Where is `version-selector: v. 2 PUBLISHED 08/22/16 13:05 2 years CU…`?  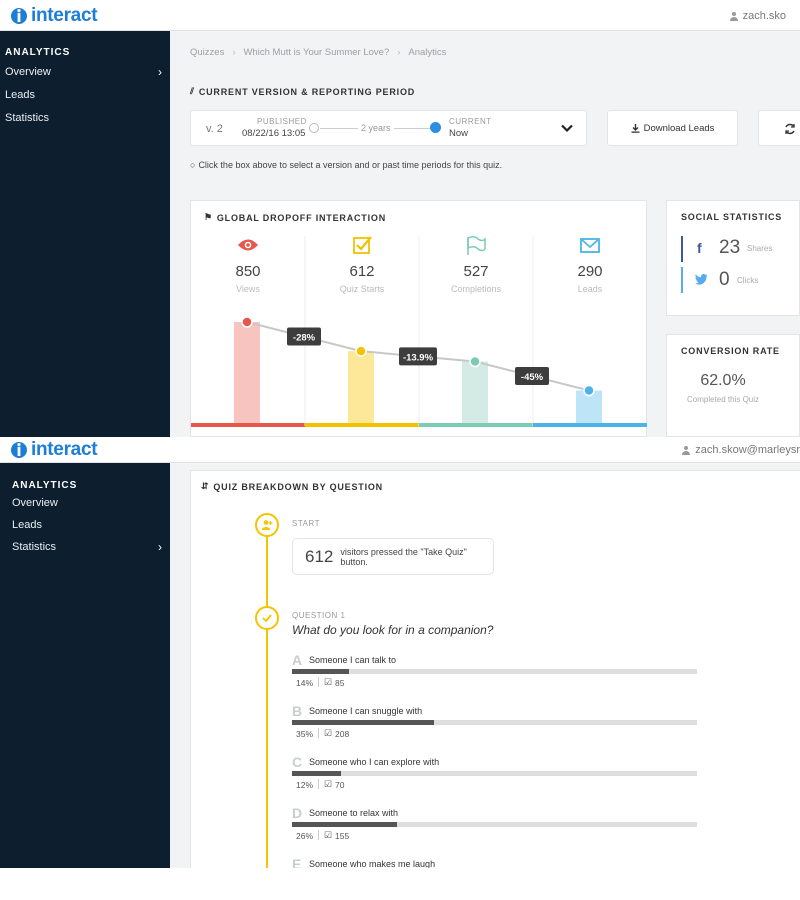
version-selector: v. 2 PUBLISHED 08/22/16 13:05 2 years CU… is located at coordinates (388, 128).